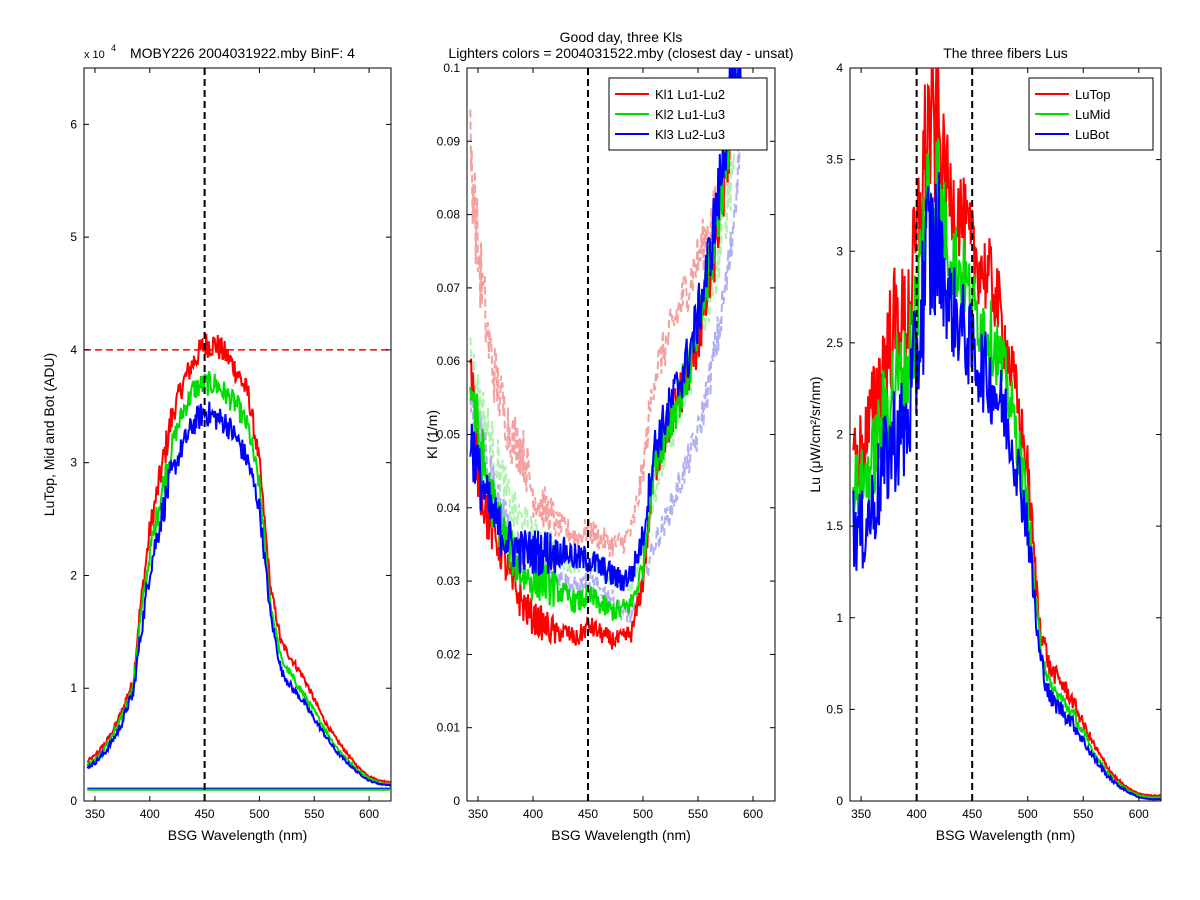  Describe the element at coordinates (690, 114) in the screenshot. I see `legend-entry: Kl2 Lu1-Lu3` at that location.